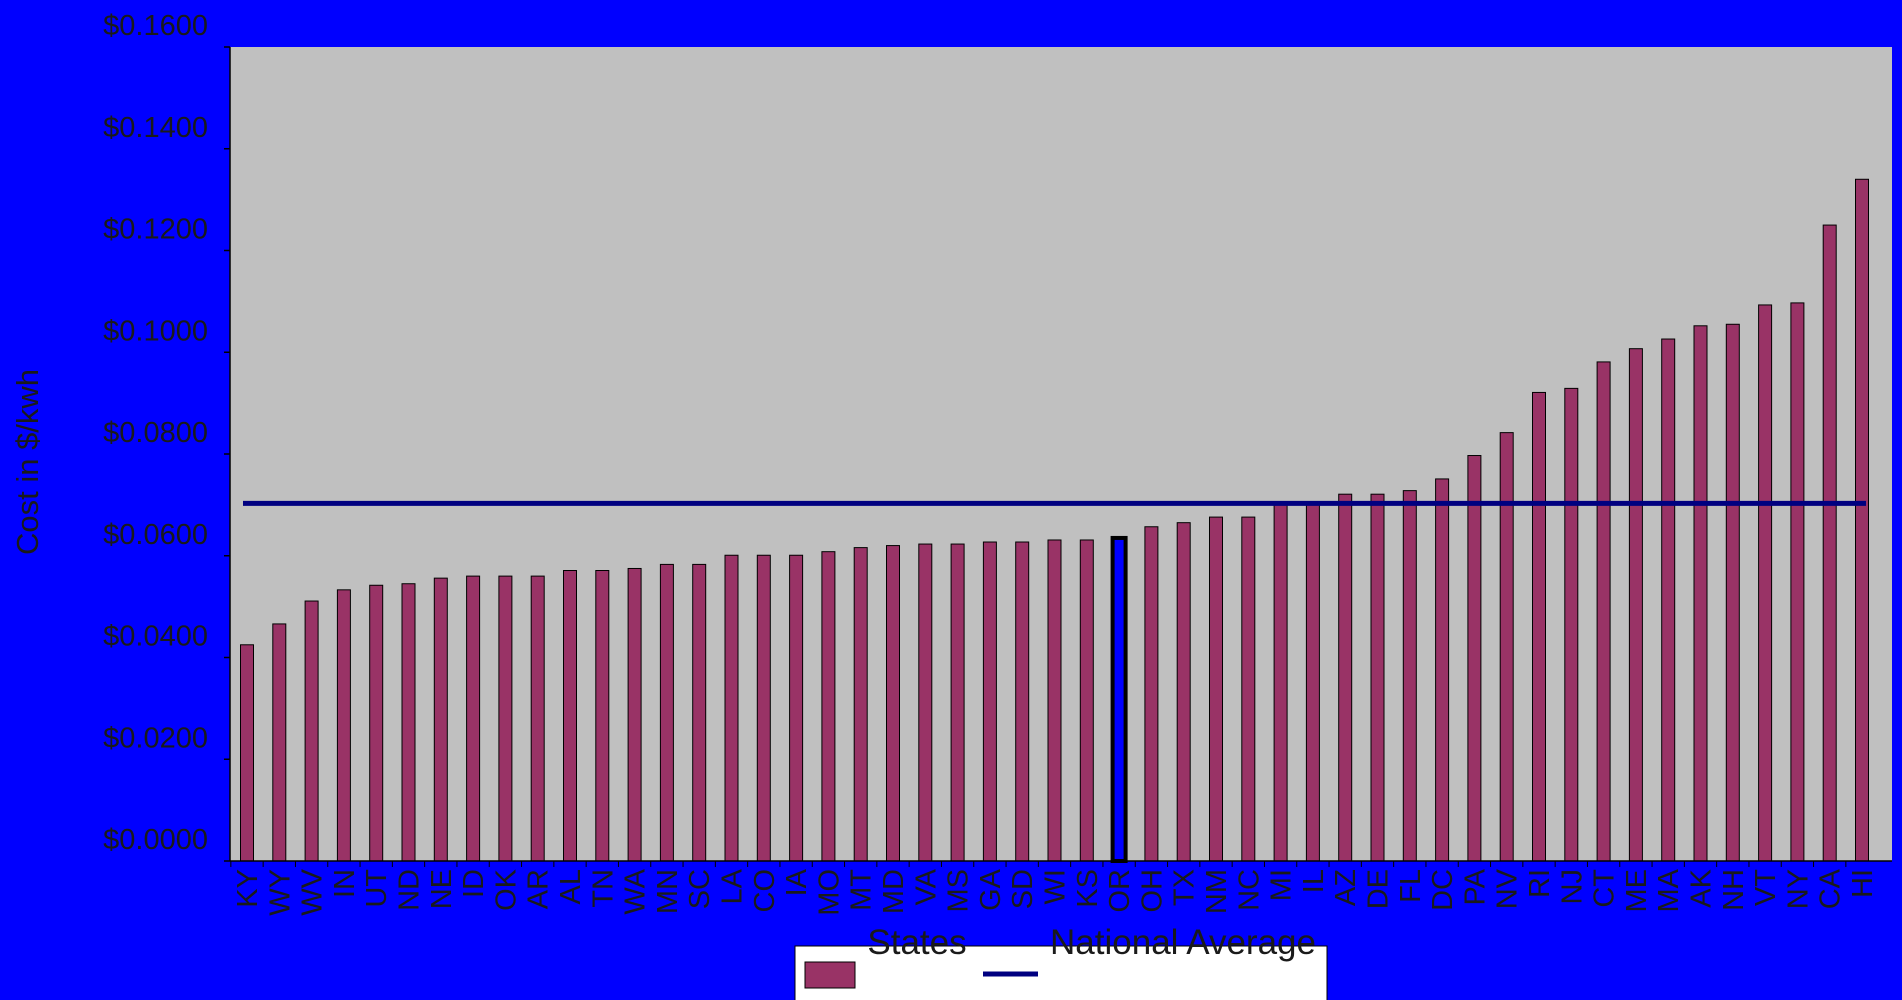  I want to click on x-tick-label-ca: CA, so click(1831, 888).